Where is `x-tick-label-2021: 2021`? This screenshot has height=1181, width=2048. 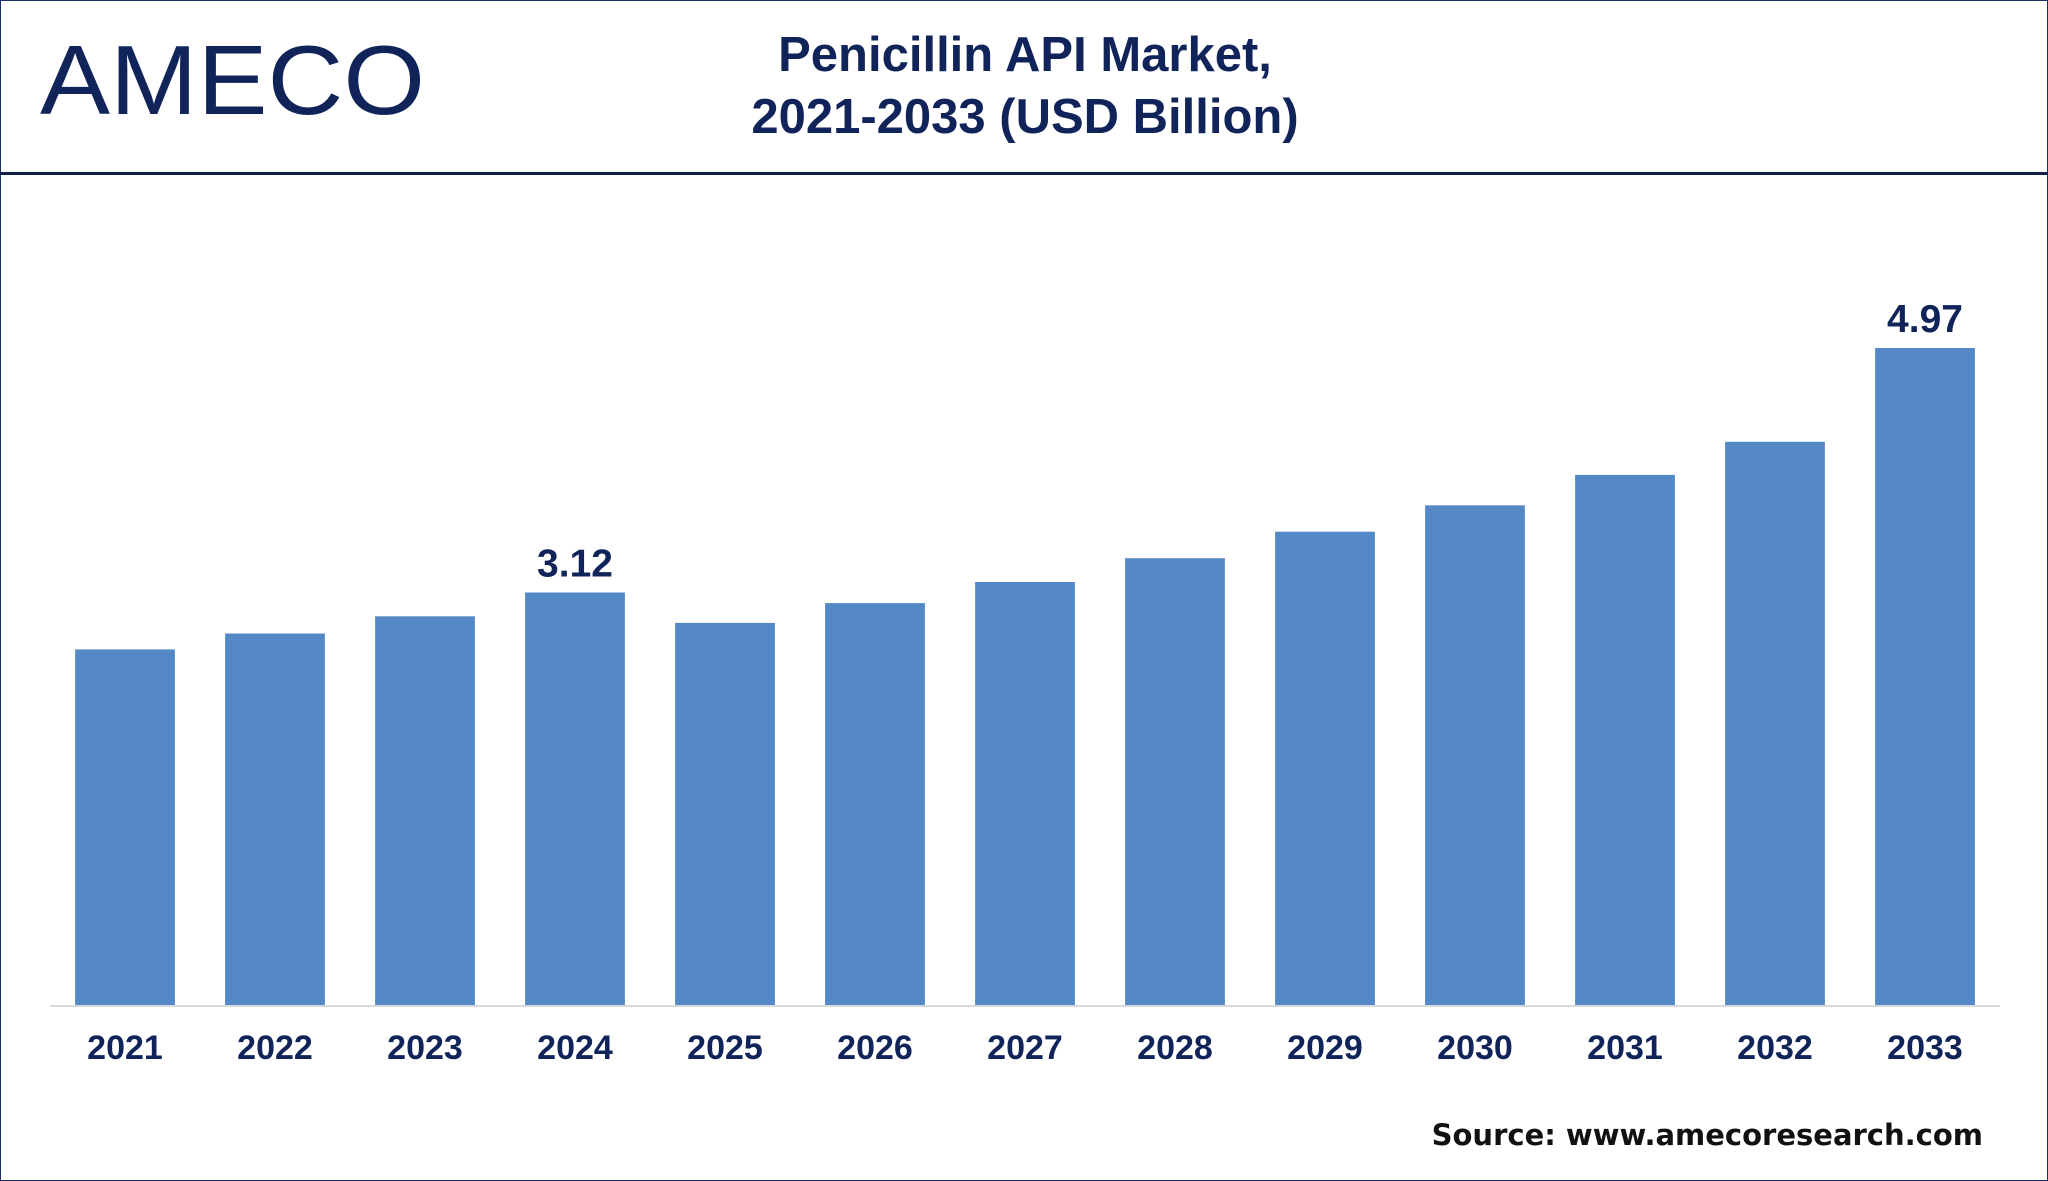 x-tick-label-2021: 2021 is located at coordinates (125, 1048).